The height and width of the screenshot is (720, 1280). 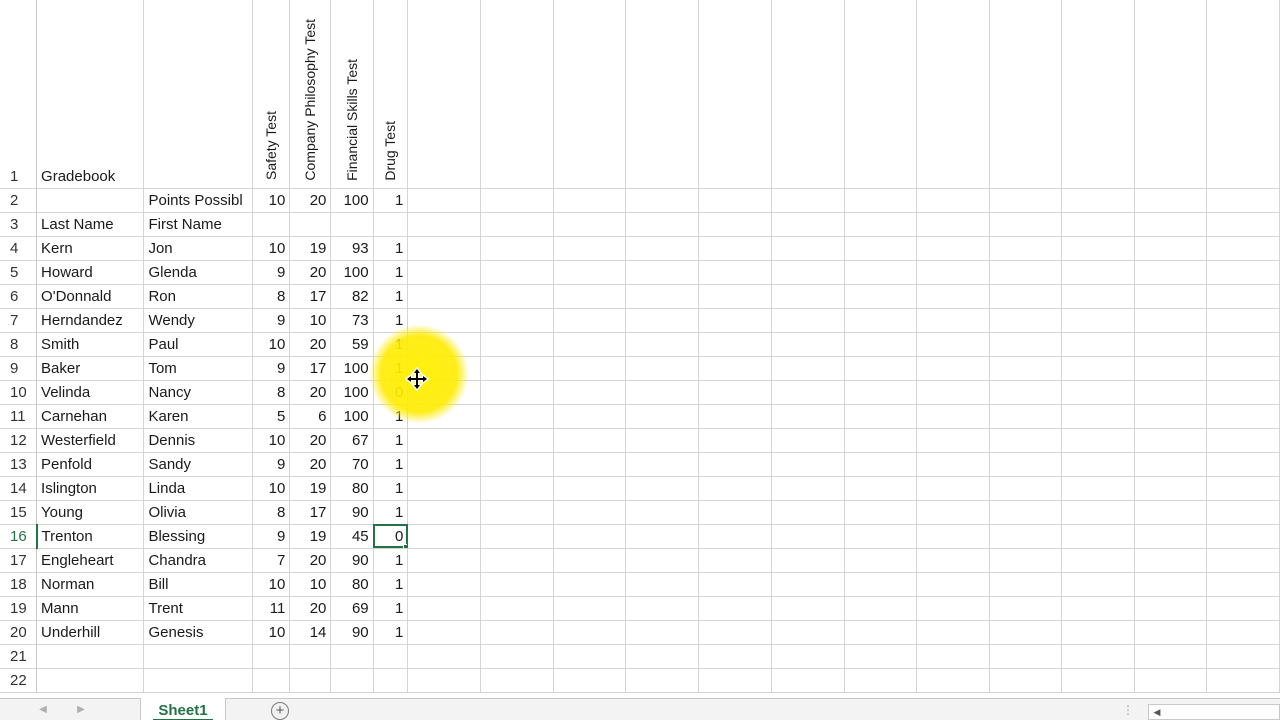 I want to click on first-name-cell: Blessing, so click(x=198, y=536).